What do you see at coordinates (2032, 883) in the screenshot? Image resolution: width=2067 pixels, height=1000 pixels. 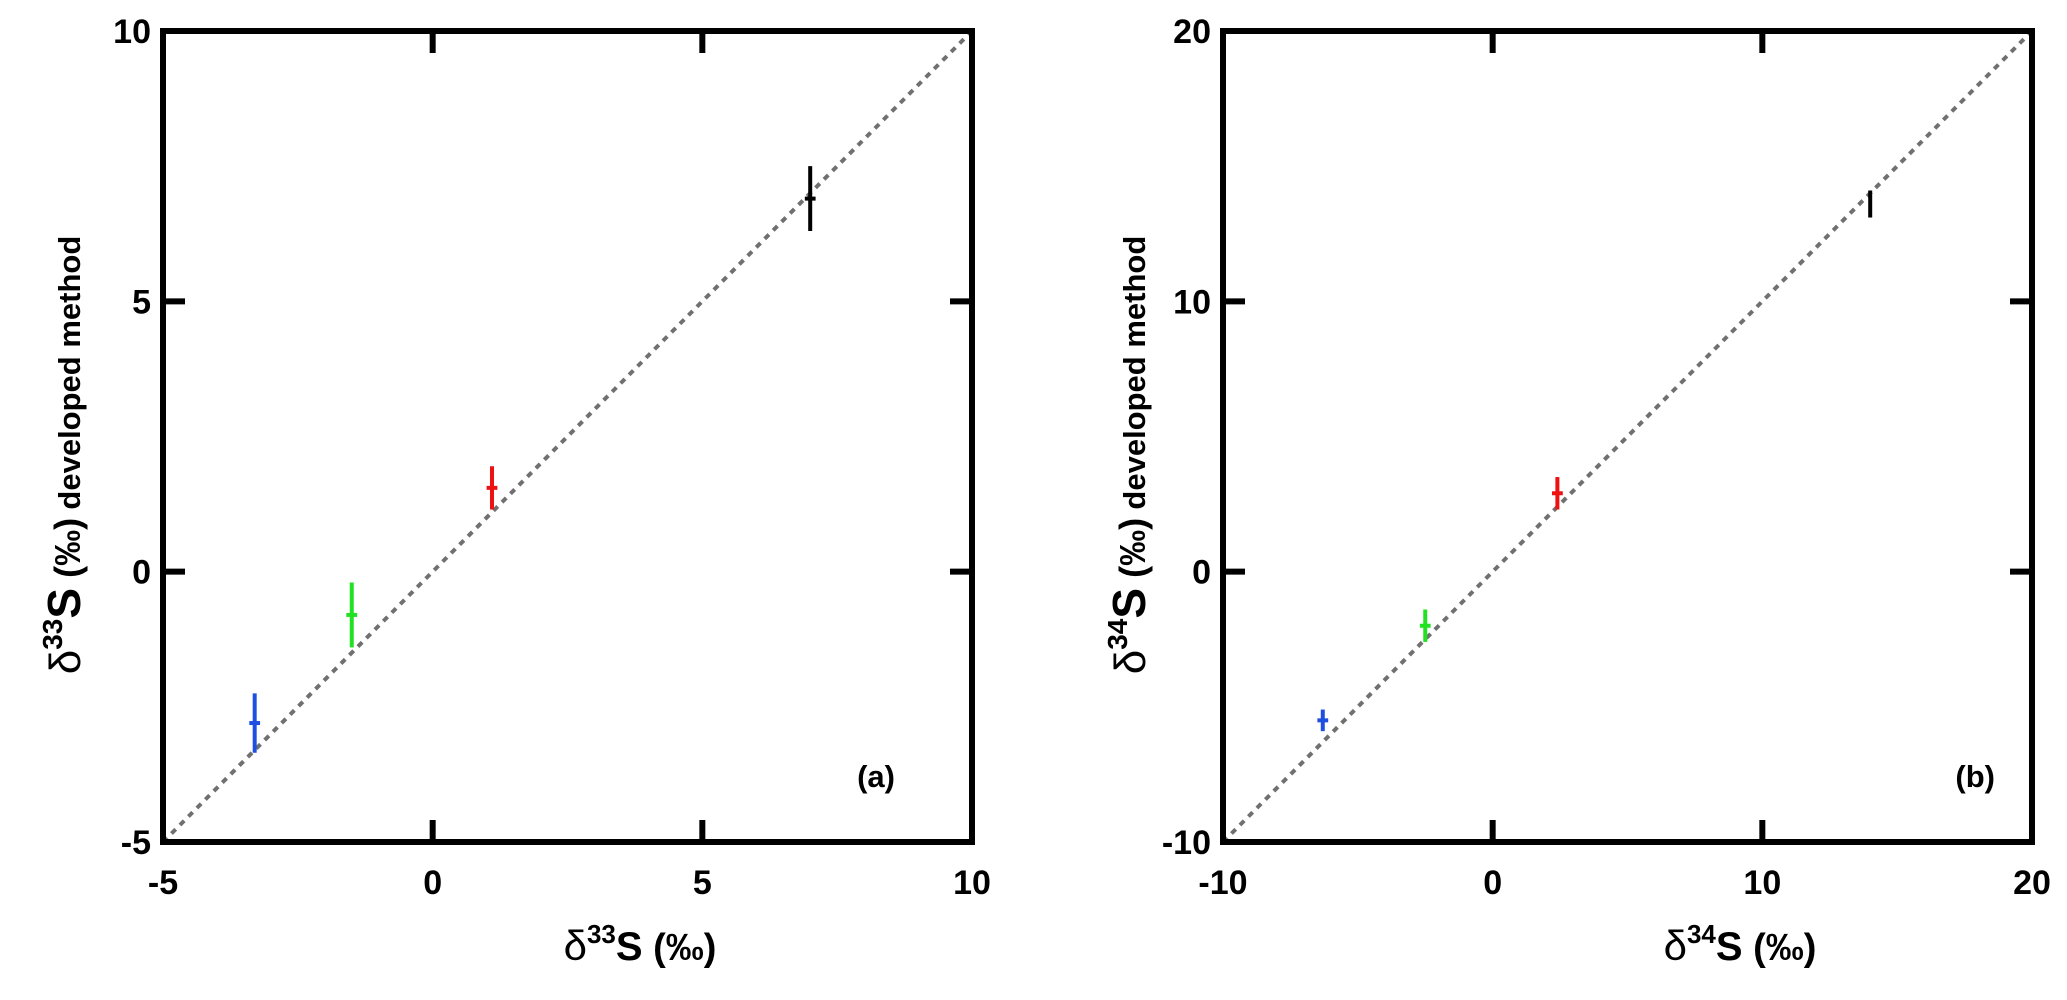 I see `x-tick-label: 20` at bounding box center [2032, 883].